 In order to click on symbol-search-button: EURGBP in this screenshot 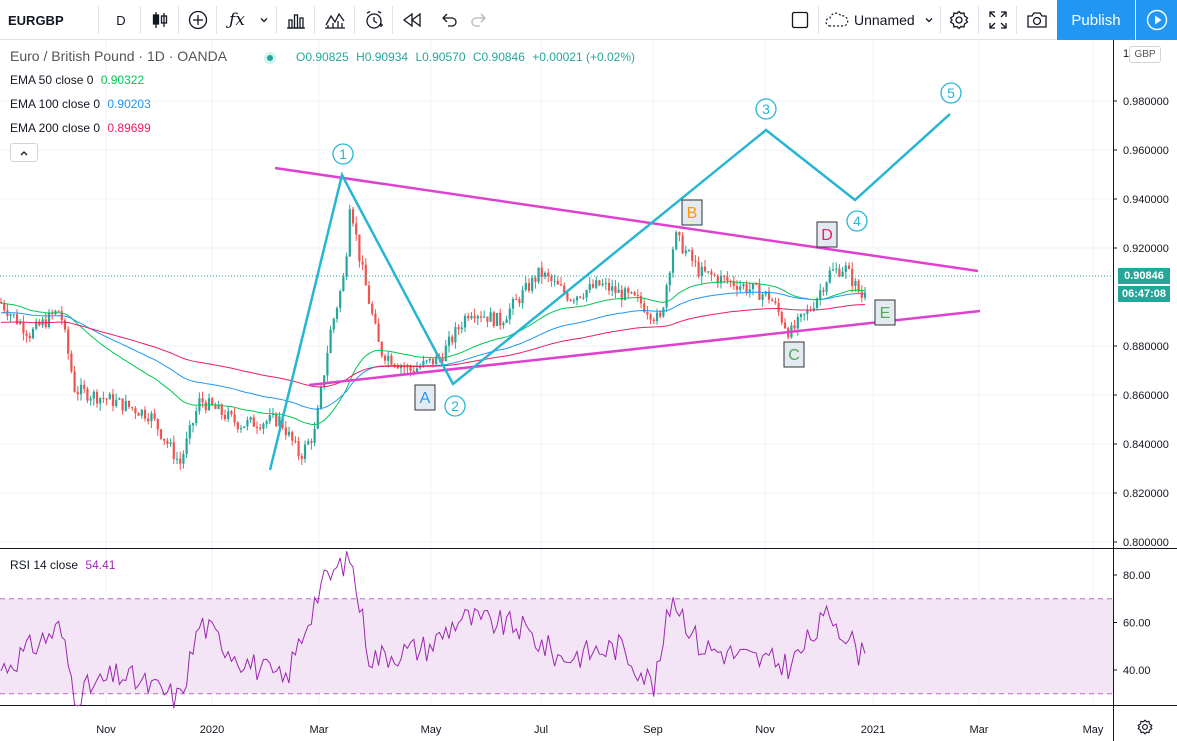, I will do `click(43, 20)`.